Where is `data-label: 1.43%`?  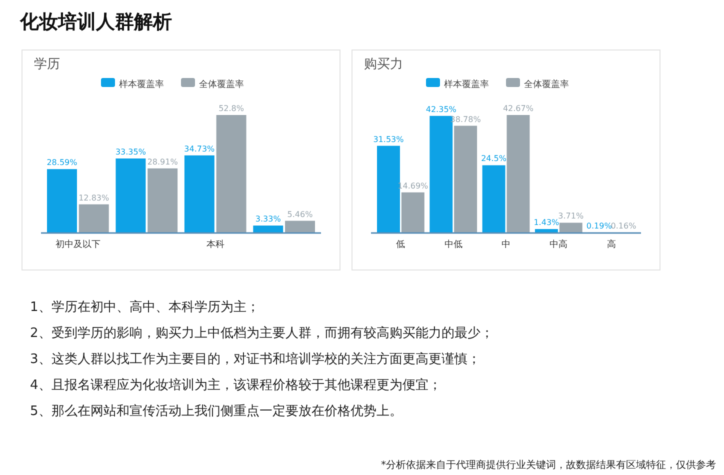
data-label: 1.43% is located at coordinates (547, 223).